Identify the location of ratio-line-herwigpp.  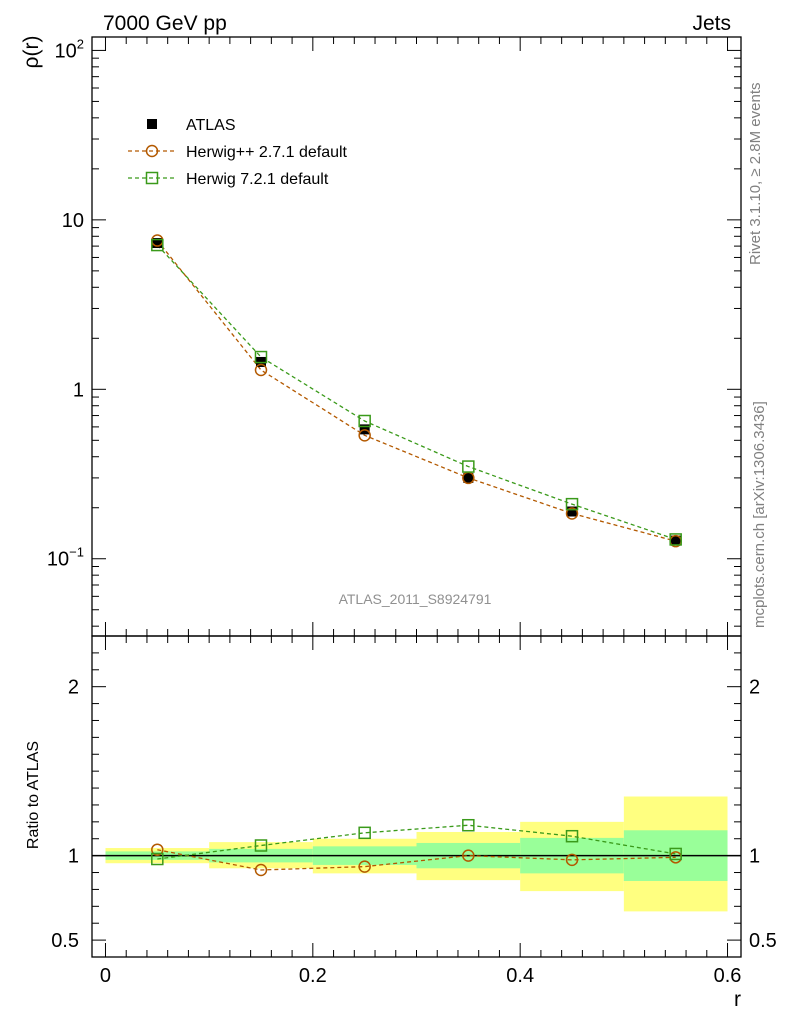
(416, 860).